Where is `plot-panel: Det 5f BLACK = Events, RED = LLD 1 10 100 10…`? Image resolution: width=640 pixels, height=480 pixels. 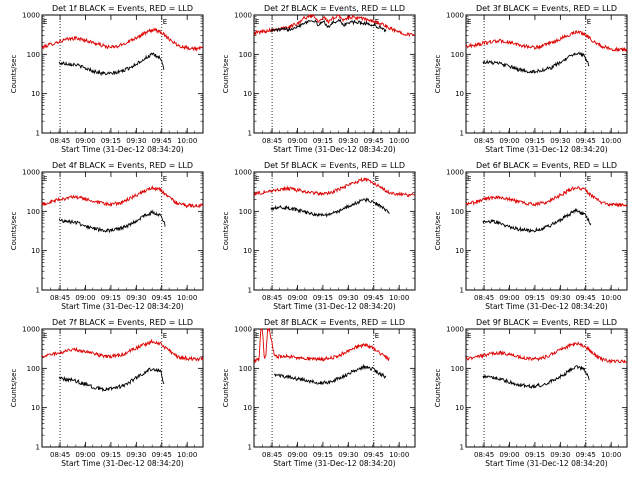 plot-panel: Det 5f BLACK = Events, RED = LLD 1 10 100 10… is located at coordinates (319, 236).